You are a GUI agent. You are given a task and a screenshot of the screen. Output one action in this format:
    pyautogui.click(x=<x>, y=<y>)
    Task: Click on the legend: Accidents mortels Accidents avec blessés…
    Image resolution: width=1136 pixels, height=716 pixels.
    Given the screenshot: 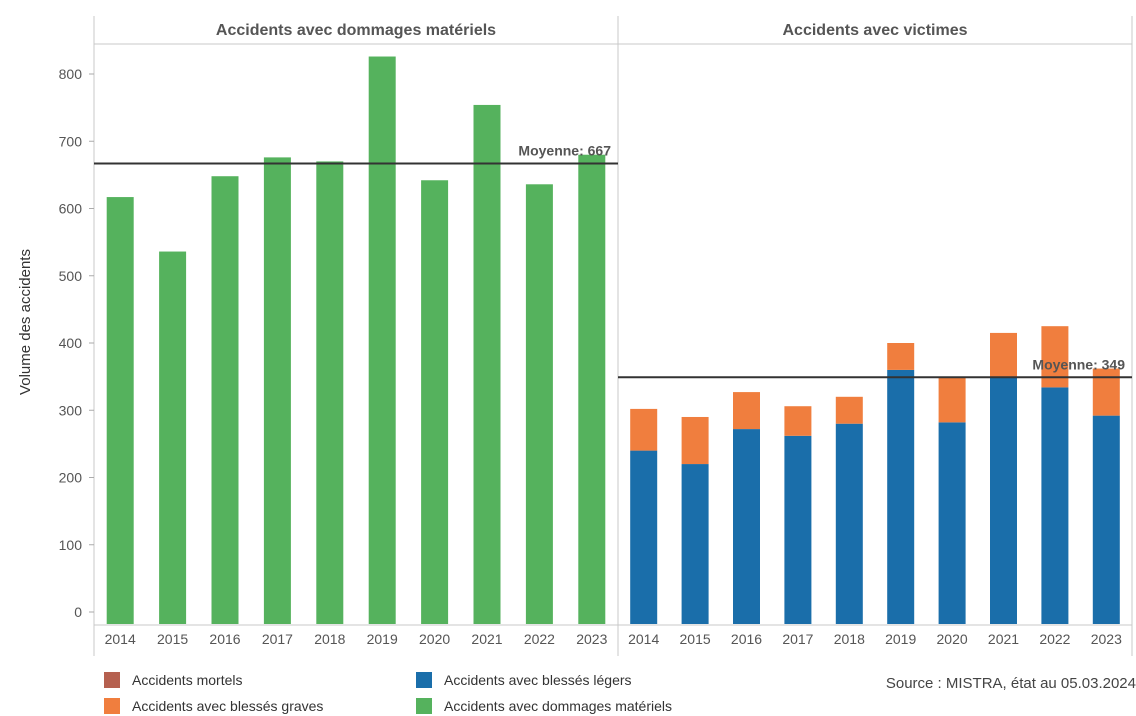 What is the action you would take?
    pyautogui.click(x=454, y=693)
    